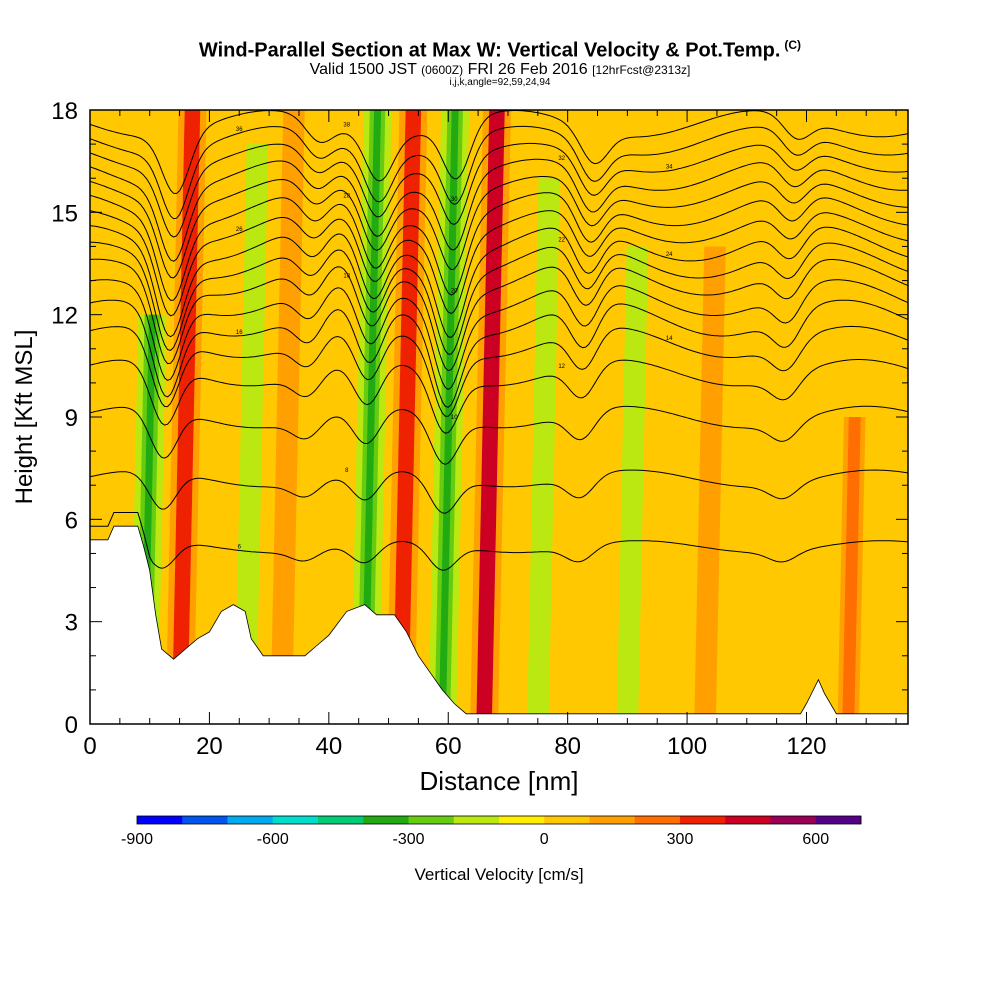 The width and height of the screenshot is (1000, 1000). Describe the element at coordinates (567, 746) in the screenshot. I see `x-tick-label: 80` at that location.